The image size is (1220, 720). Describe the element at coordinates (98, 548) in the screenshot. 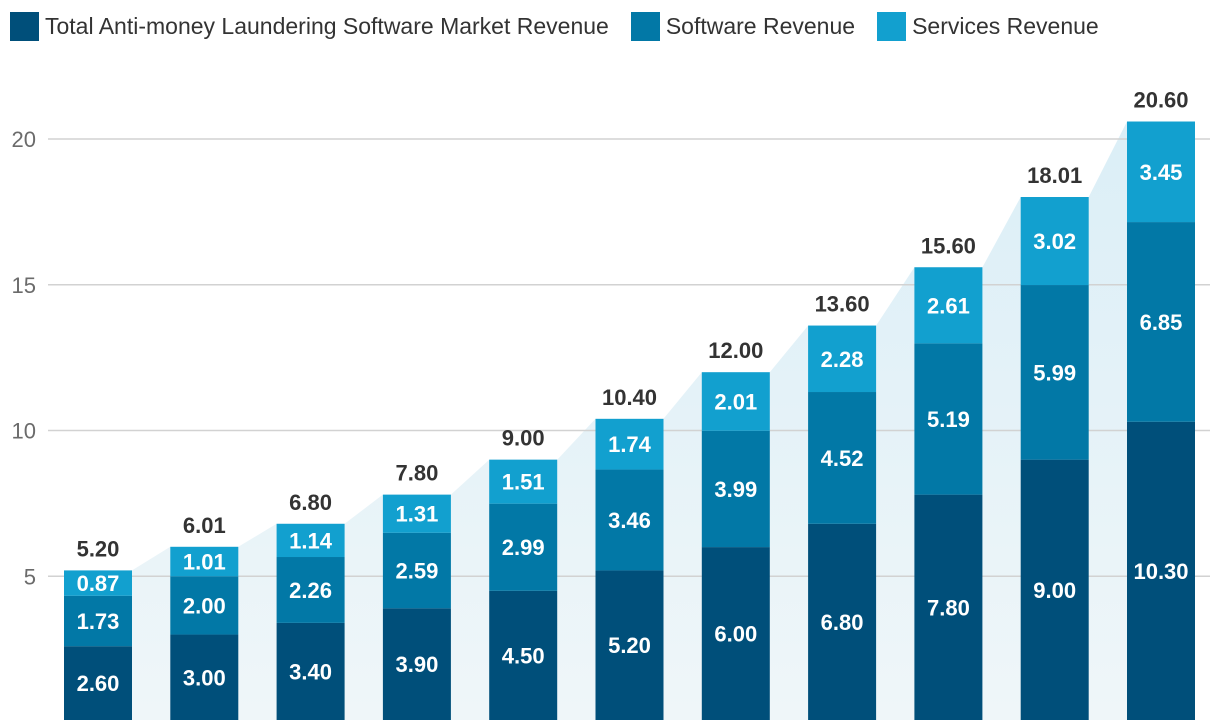

I see `bar-total-label: 5.20` at that location.